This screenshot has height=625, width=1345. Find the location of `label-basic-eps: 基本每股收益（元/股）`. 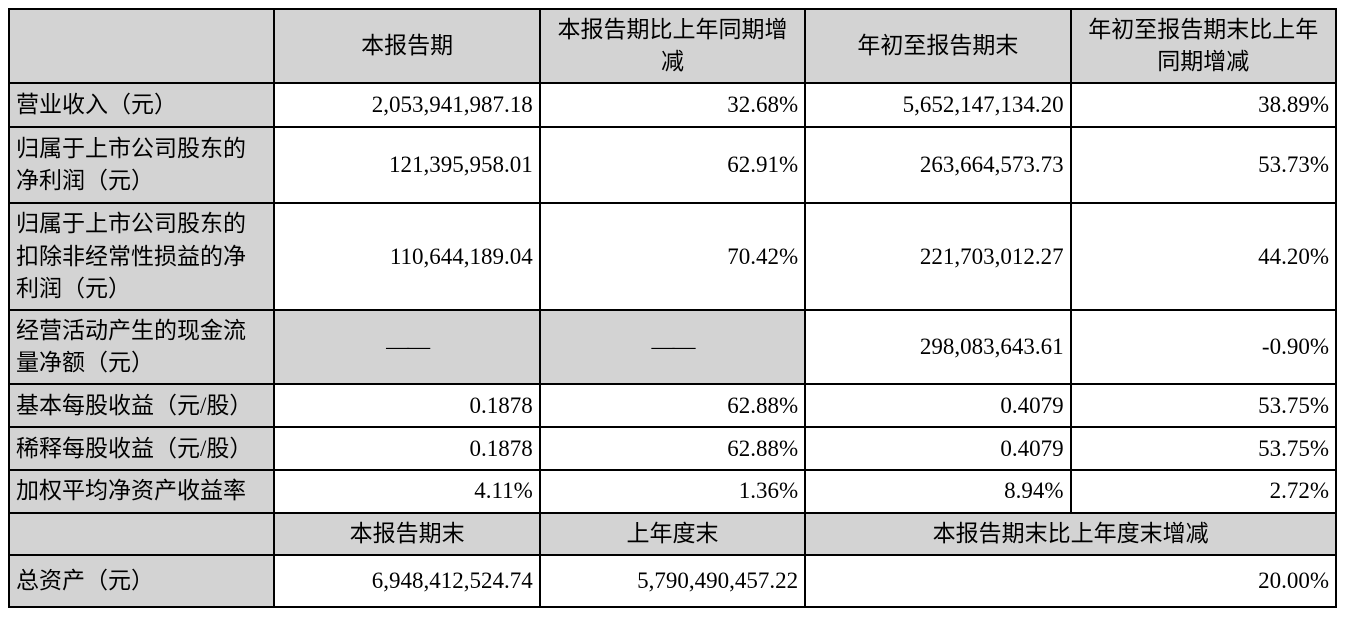

label-basic-eps: 基本每股收益（元/股） is located at coordinates (141, 406).